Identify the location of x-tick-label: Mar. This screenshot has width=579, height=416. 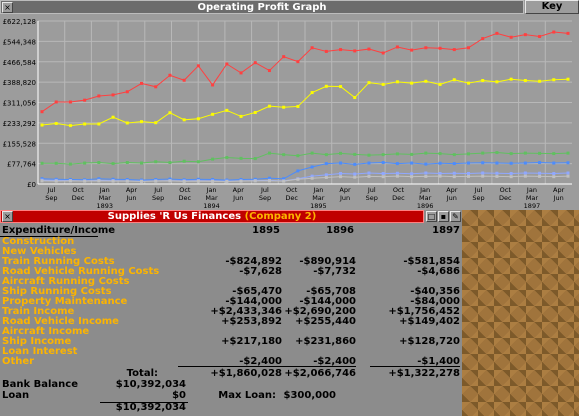
(532, 198).